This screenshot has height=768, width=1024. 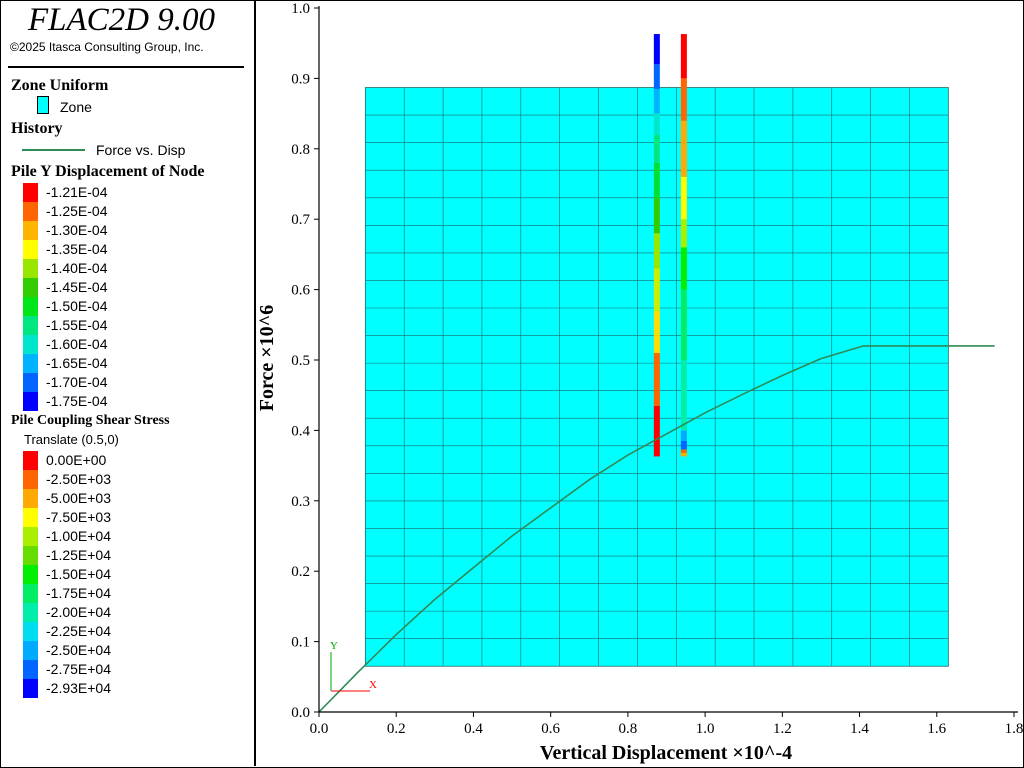 I want to click on pile-disp-scale-label: -1.65E-04, so click(x=77, y=363).